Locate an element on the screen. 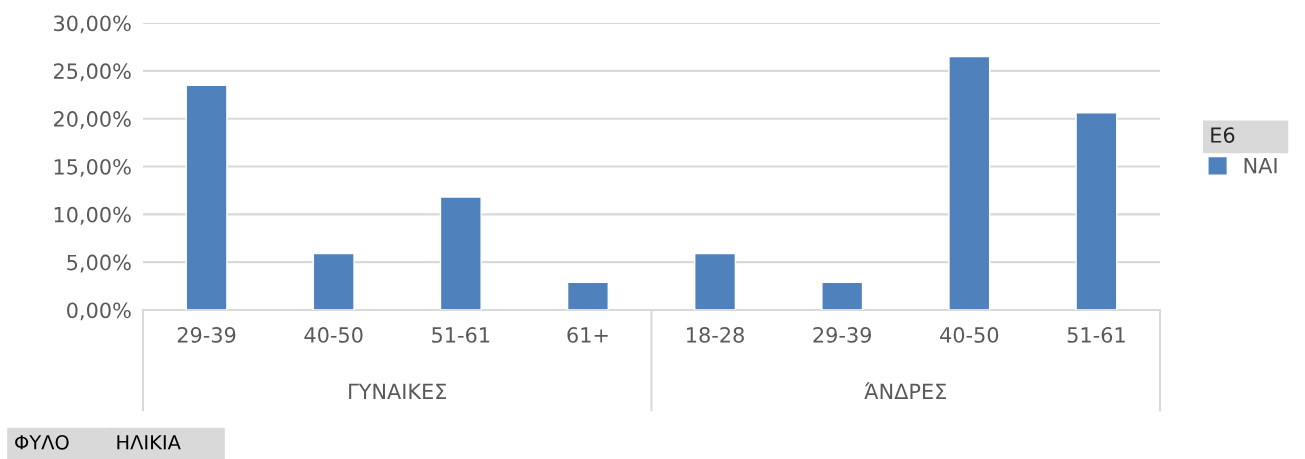  text: ΗΛΙΚΙΑ is located at coordinates (149, 442).